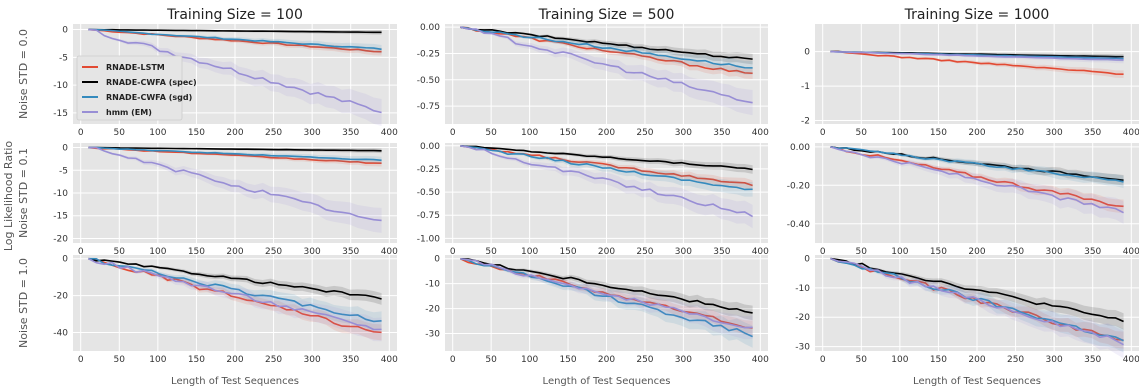 This screenshot has width=1139, height=388. I want to click on y-tick-label: -10, so click(60, 86).